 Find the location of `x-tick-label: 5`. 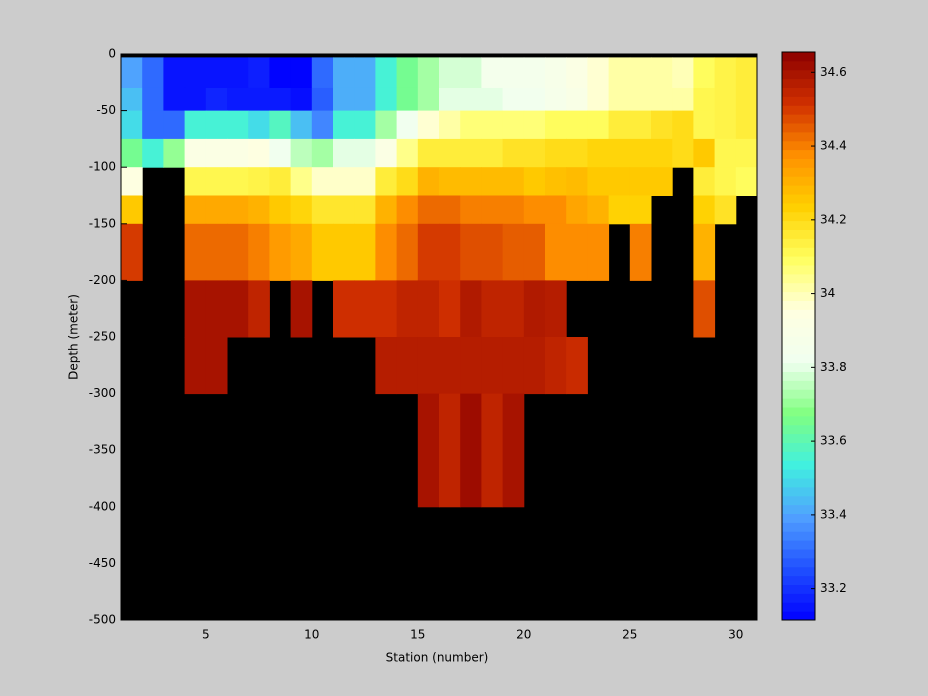

x-tick-label: 5 is located at coordinates (206, 635).